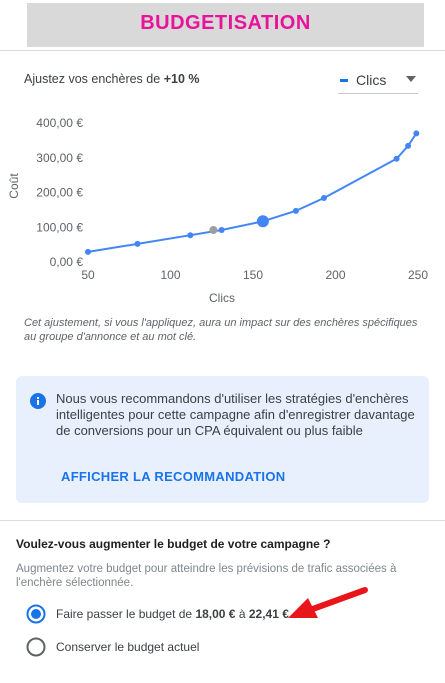 This screenshot has width=445, height=683. I want to click on x-tick-label: 250, so click(418, 275).